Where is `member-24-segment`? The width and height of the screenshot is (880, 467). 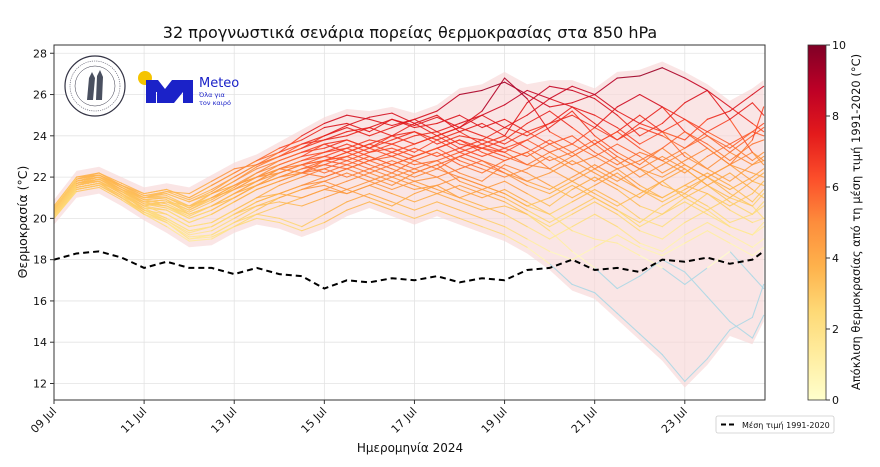 member-24-segment is located at coordinates (628, 175).